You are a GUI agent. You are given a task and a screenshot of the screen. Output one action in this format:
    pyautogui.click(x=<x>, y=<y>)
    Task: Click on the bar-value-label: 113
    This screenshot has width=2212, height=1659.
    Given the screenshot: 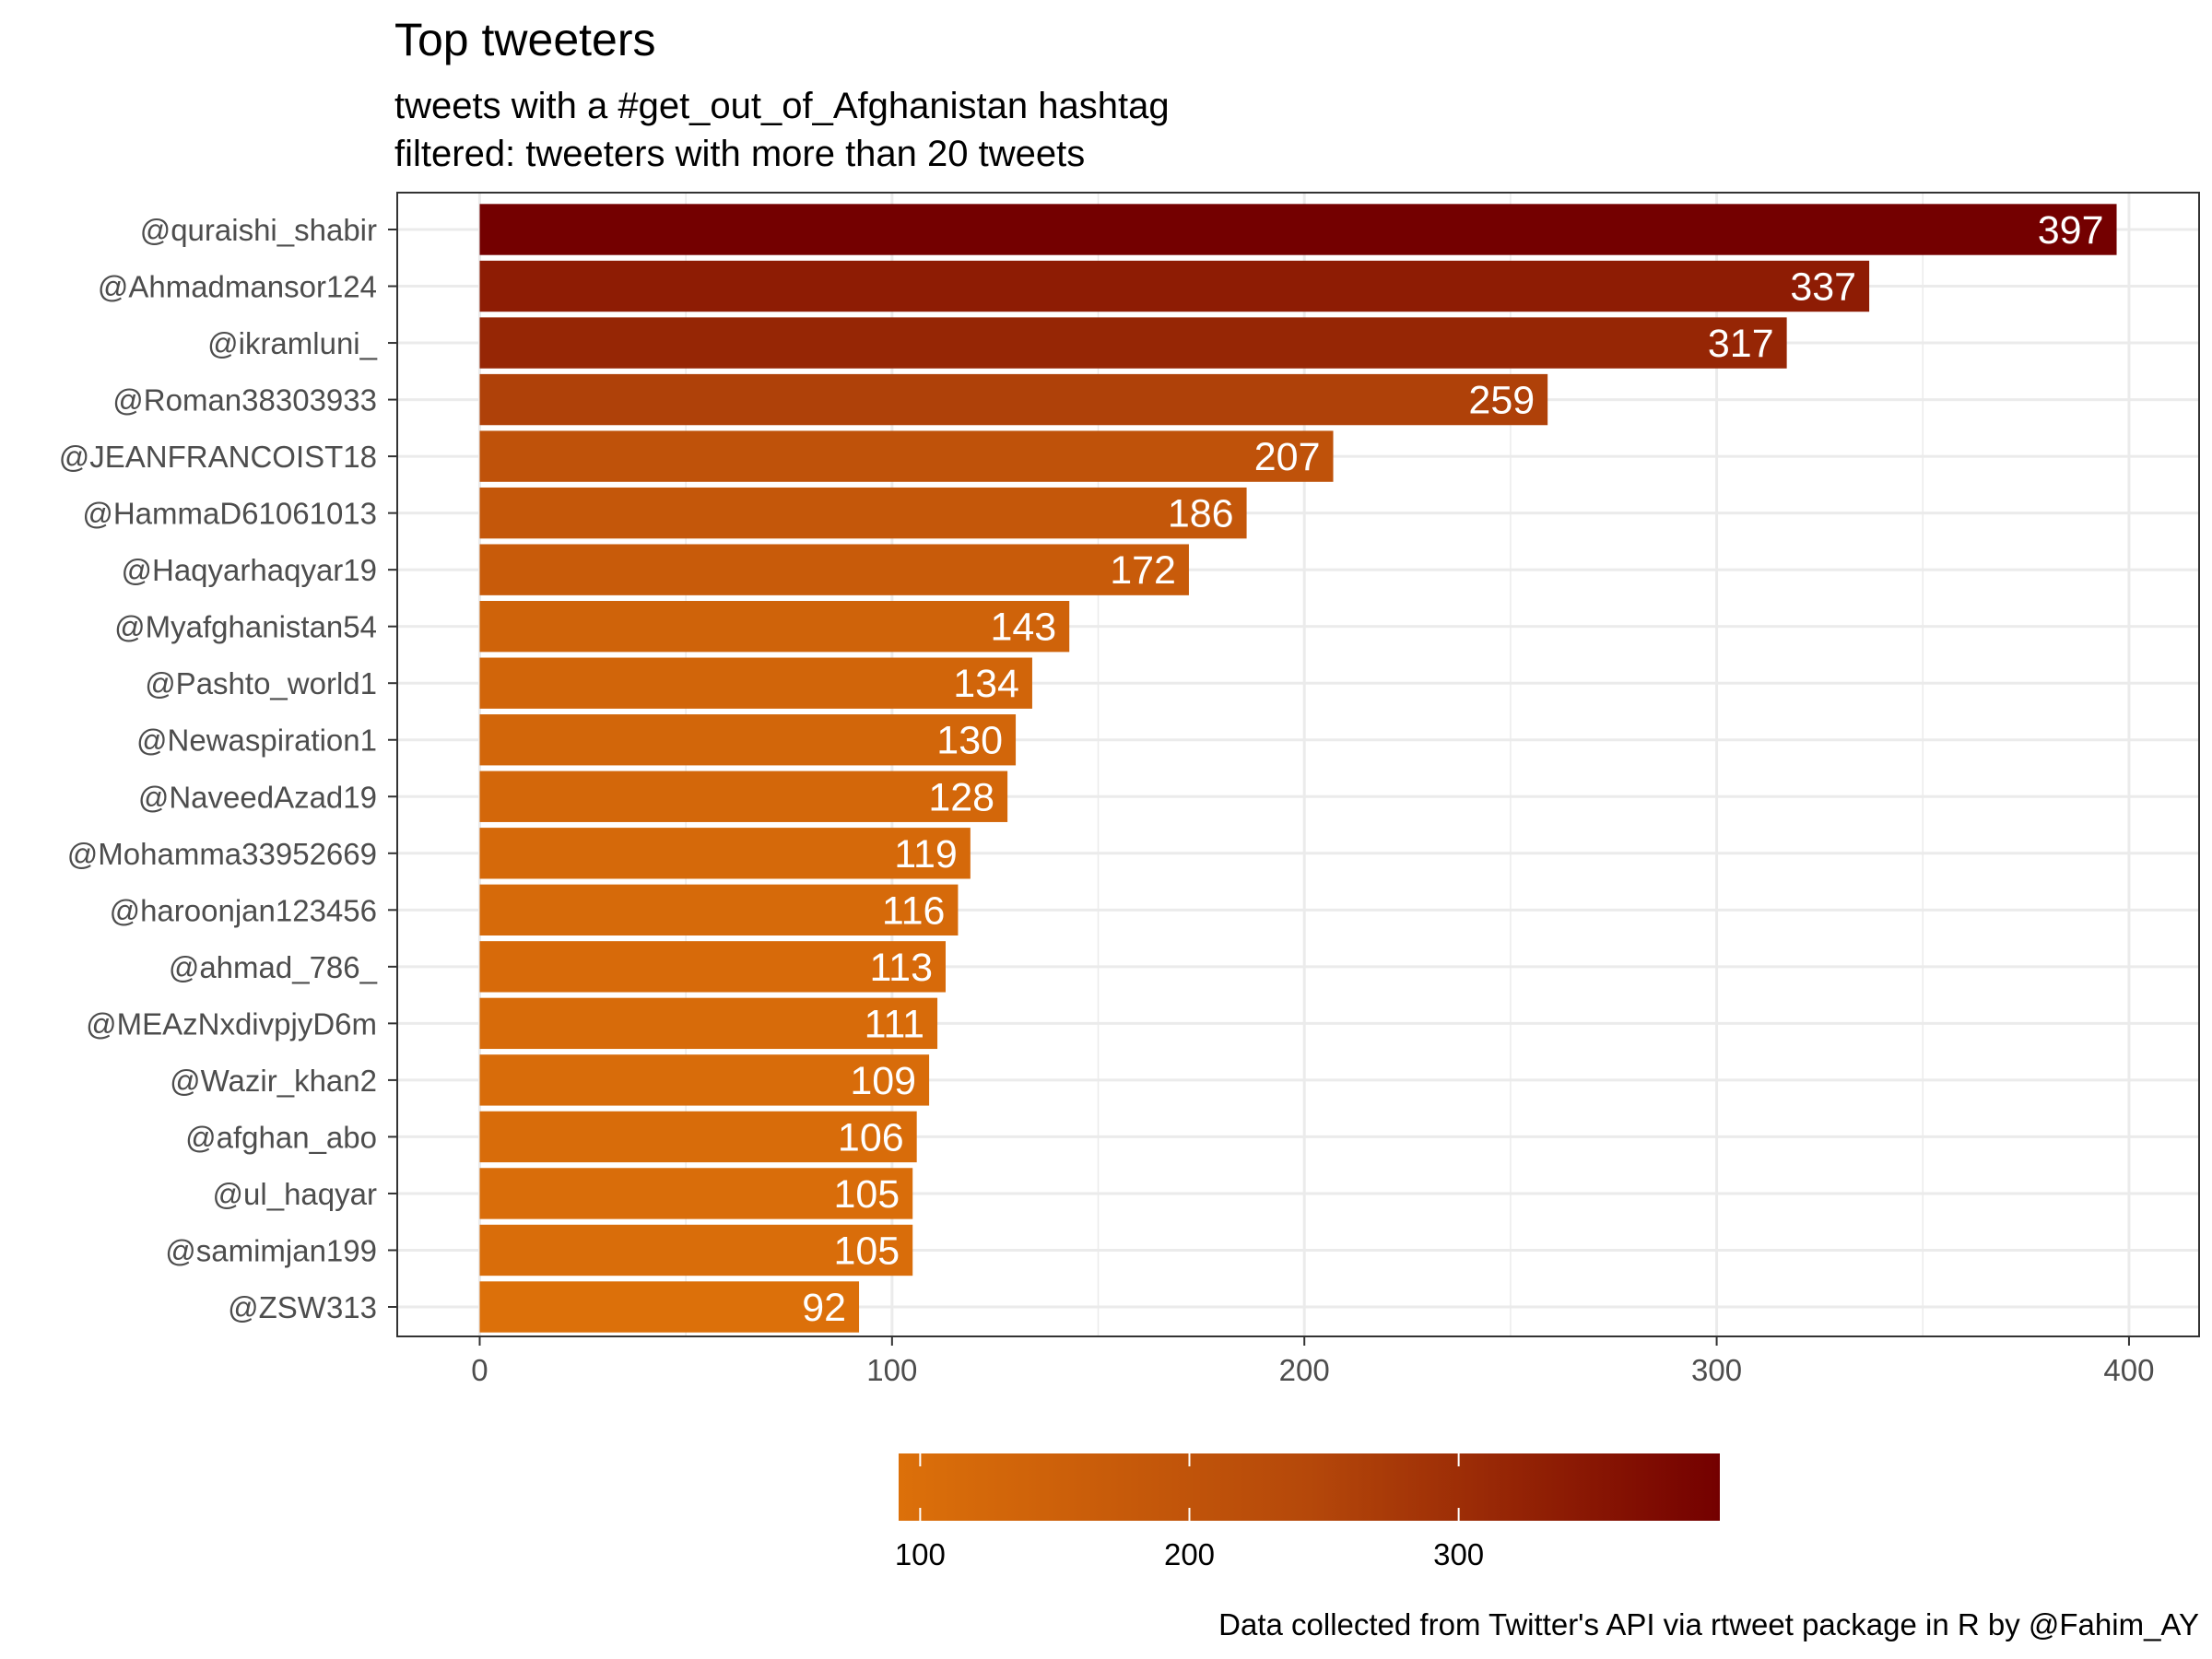 What is the action you would take?
    pyautogui.click(x=901, y=968)
    